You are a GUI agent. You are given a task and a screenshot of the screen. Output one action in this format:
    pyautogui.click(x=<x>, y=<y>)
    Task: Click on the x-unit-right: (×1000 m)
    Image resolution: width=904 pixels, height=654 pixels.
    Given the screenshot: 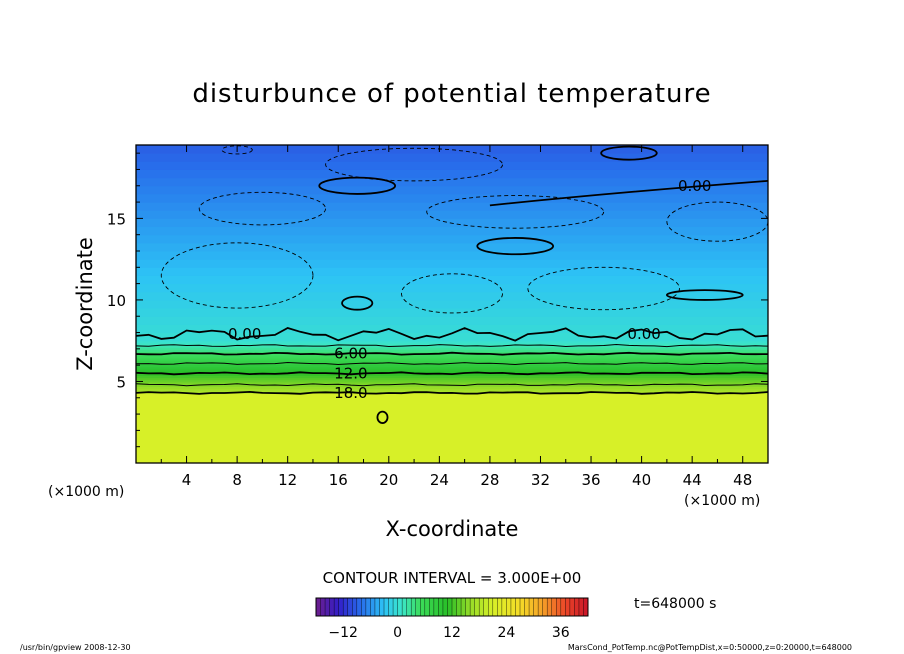 What is the action you would take?
    pyautogui.click(x=722, y=501)
    